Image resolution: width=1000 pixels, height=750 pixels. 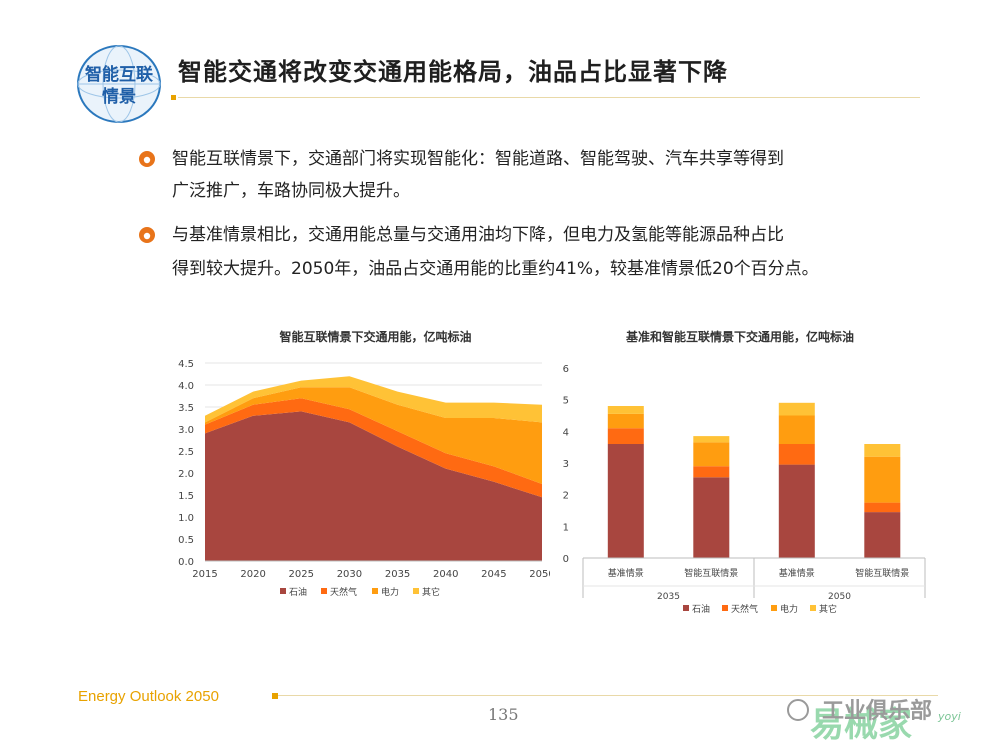 What do you see at coordinates (539, 574) in the screenshot?
I see `x-tick-label: 2050` at bounding box center [539, 574].